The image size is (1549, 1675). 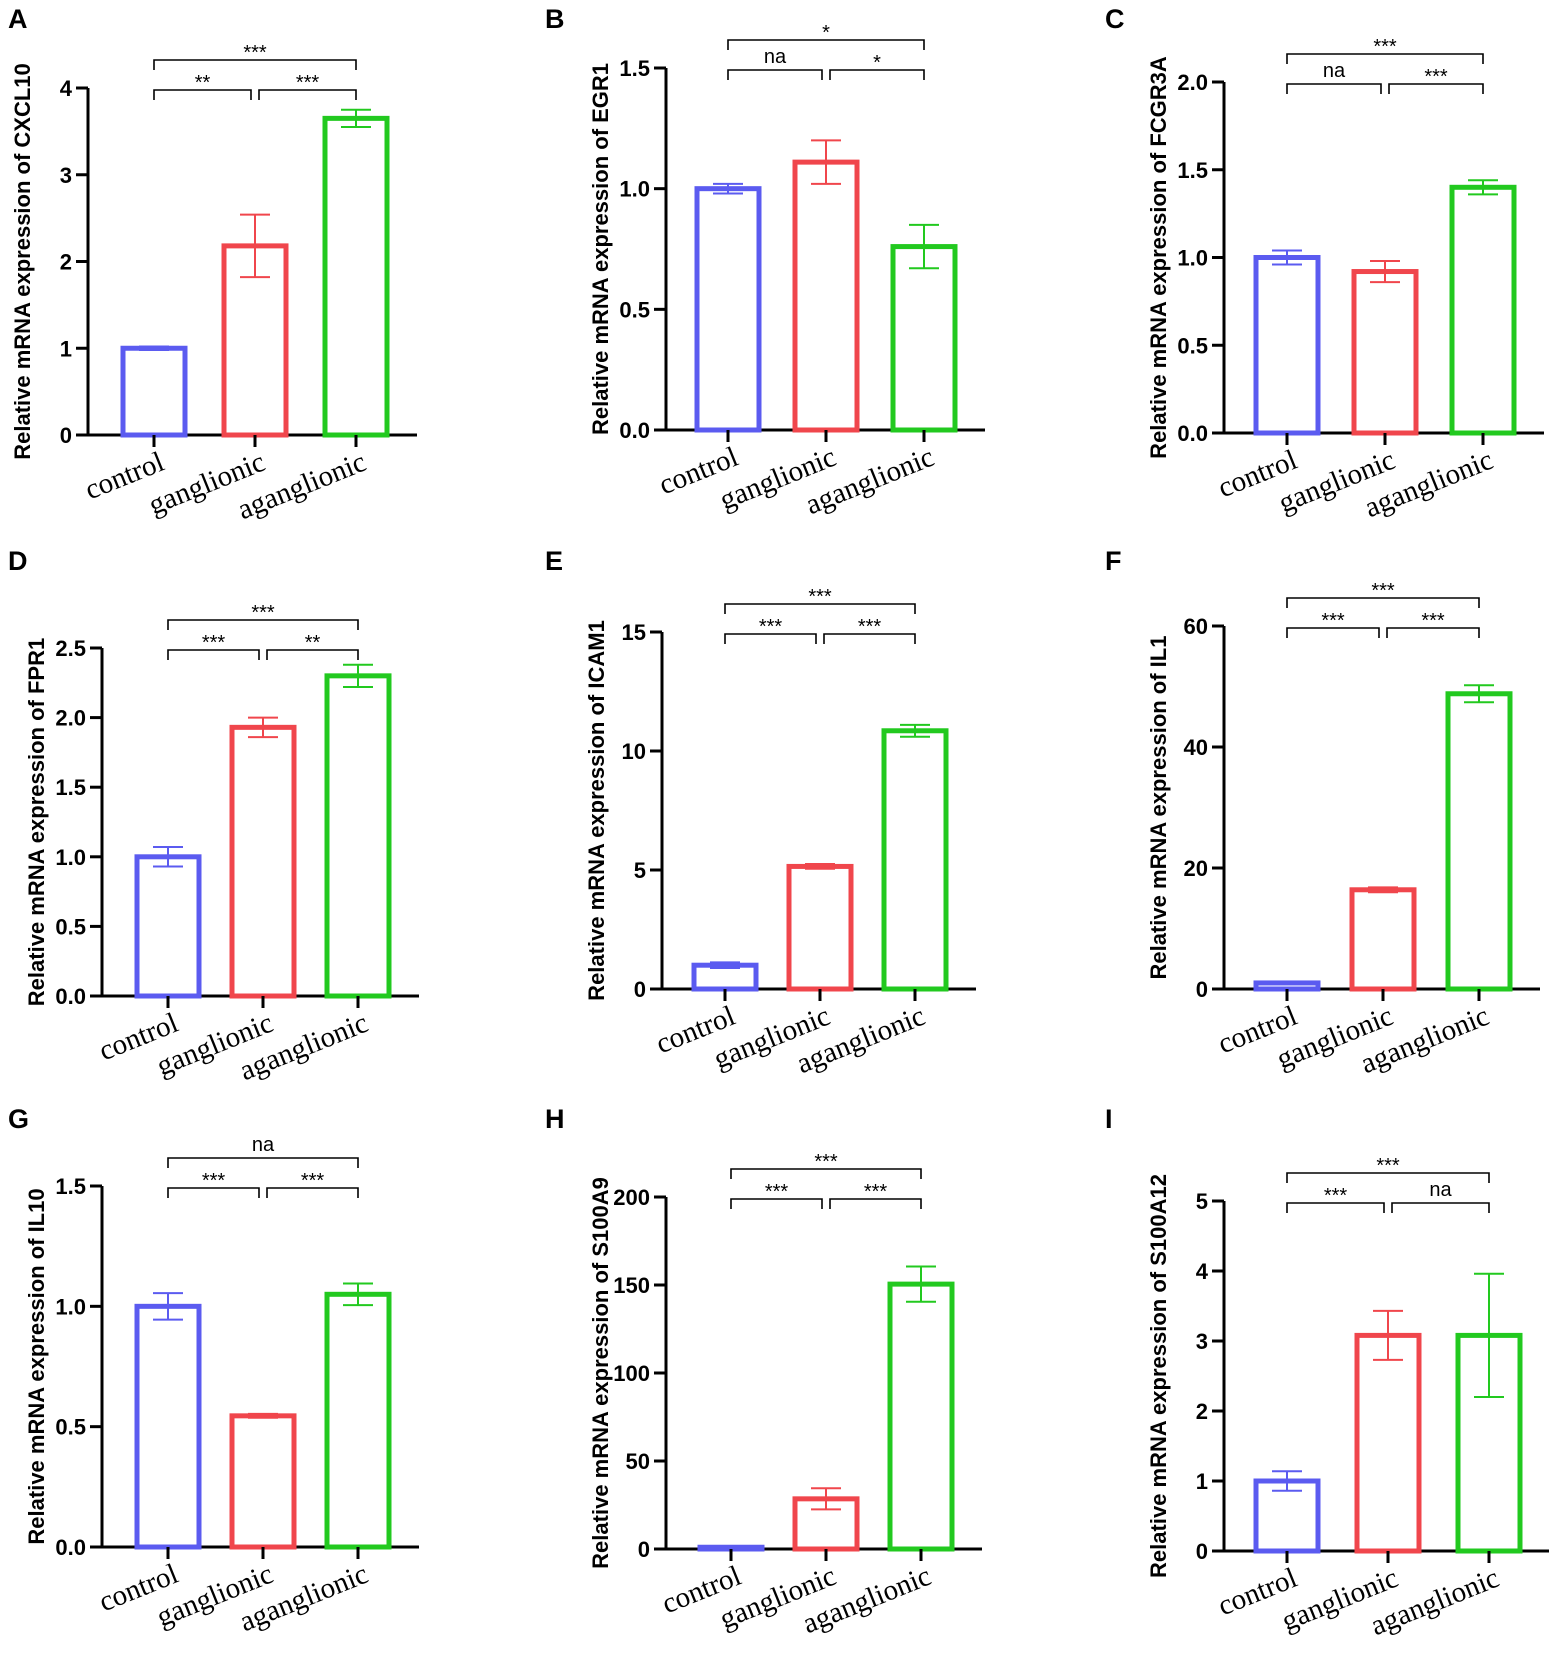 I want to click on y-axis-label: Relative mRNA expression of CXCL10, so click(x=22, y=261).